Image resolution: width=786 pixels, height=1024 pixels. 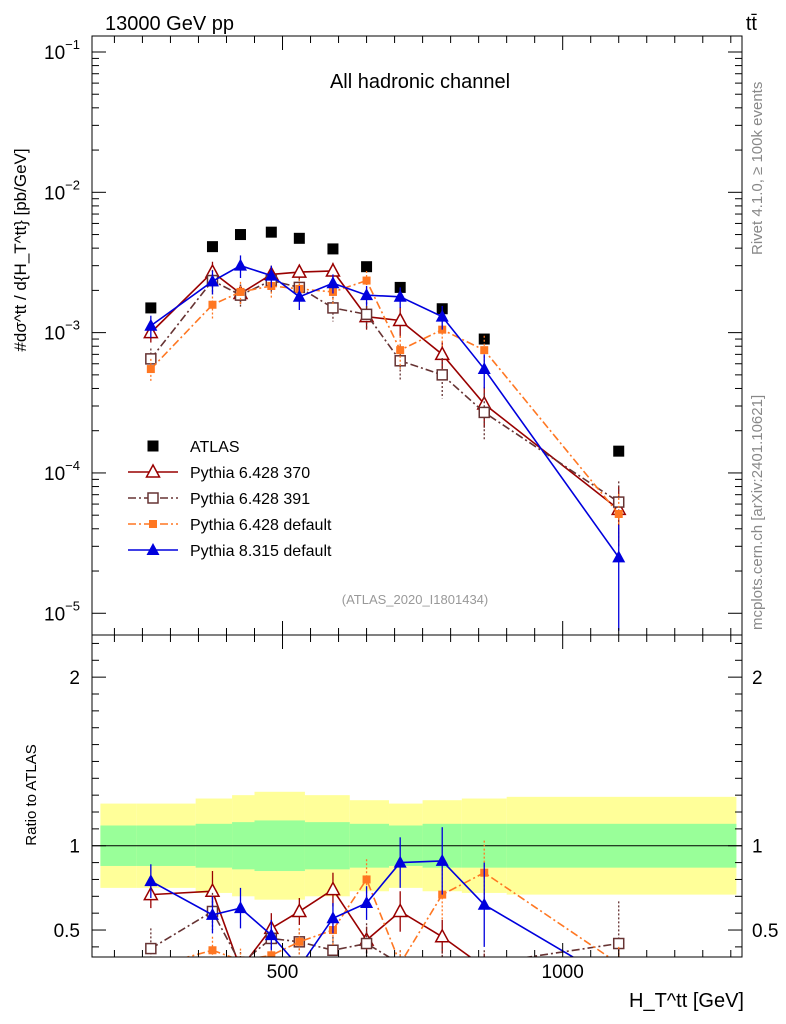 What do you see at coordinates (765, 931) in the screenshot?
I see `ratio-y-tick-label-right: 0.5` at bounding box center [765, 931].